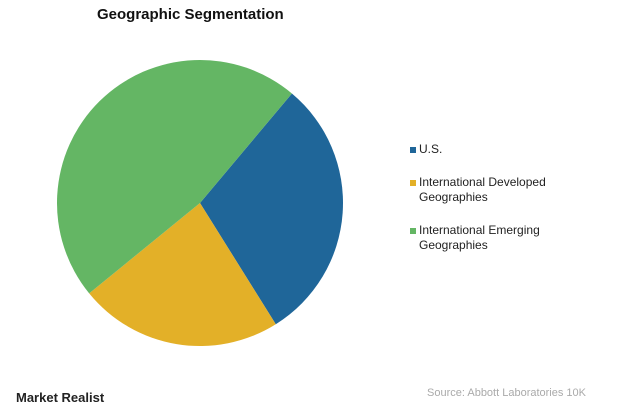  I want to click on legend-entry: International Developed Geographies, so click(500, 190).